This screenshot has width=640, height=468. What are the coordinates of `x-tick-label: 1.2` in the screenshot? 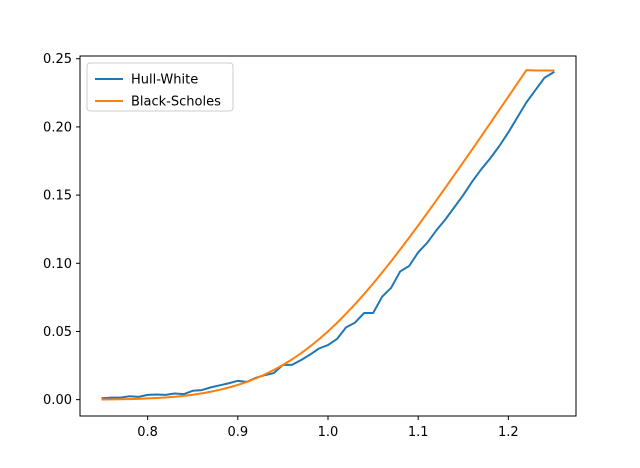 It's located at (508, 432).